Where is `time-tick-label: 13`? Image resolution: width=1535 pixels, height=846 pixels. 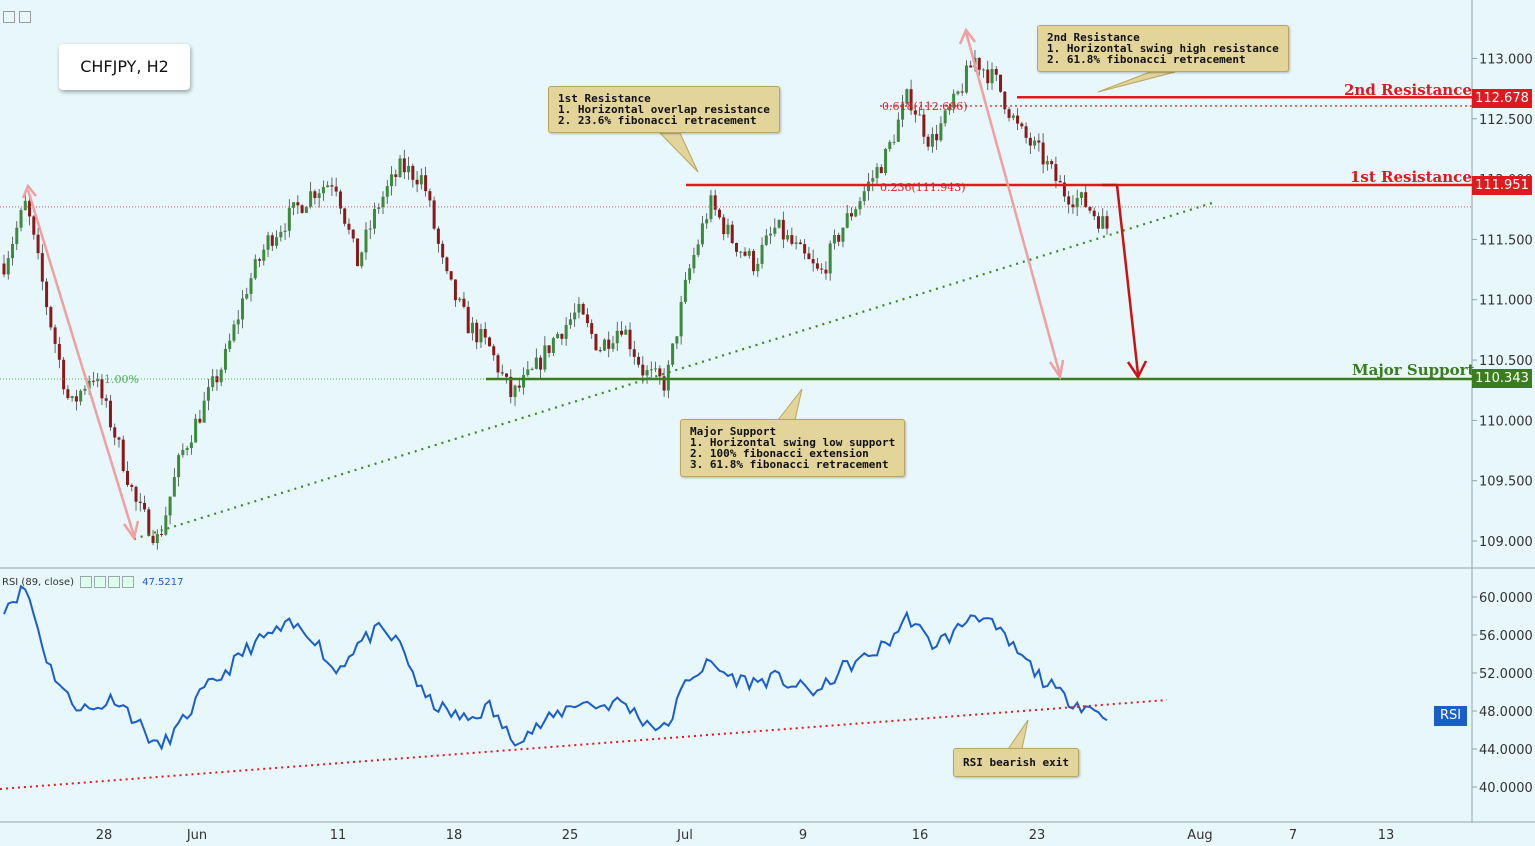
time-tick-label: 13 is located at coordinates (1386, 835).